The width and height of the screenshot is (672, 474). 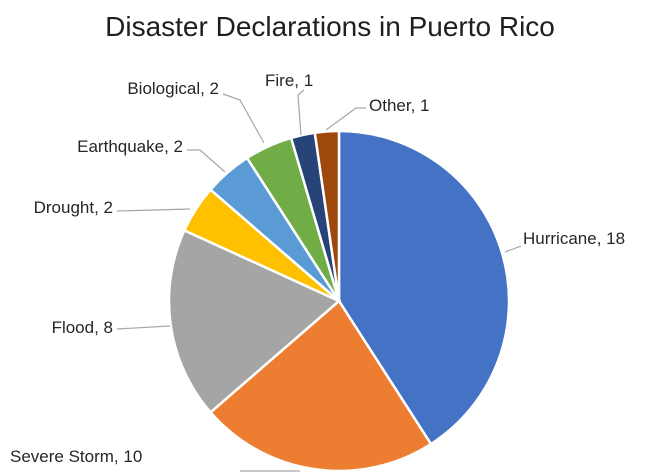 I want to click on data-label-flood: Flood, 8, so click(x=82, y=327).